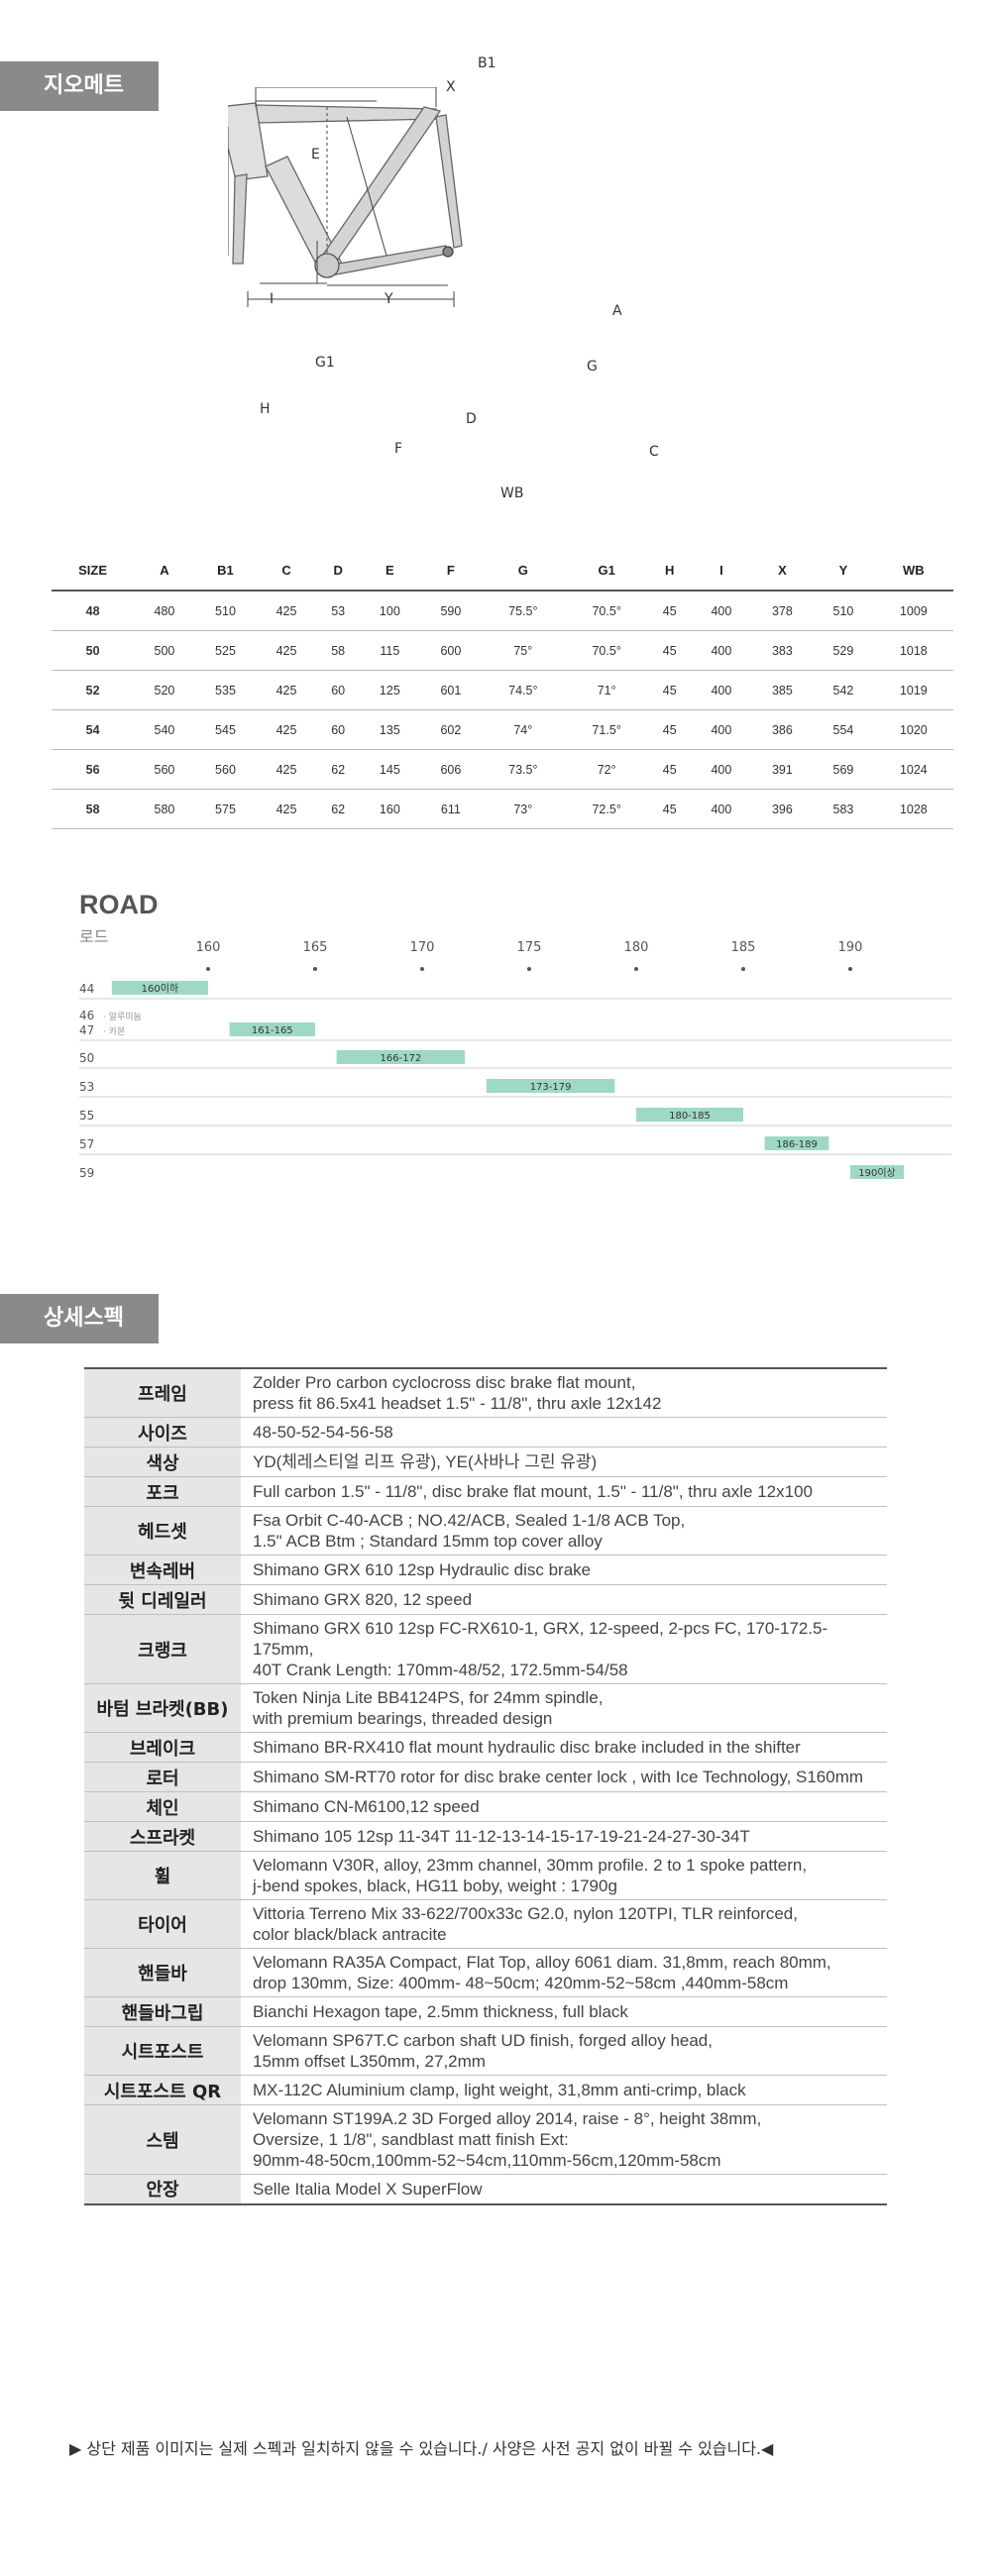 Image resolution: width=991 pixels, height=2576 pixels. I want to click on geometry-header-cell: H, so click(670, 570).